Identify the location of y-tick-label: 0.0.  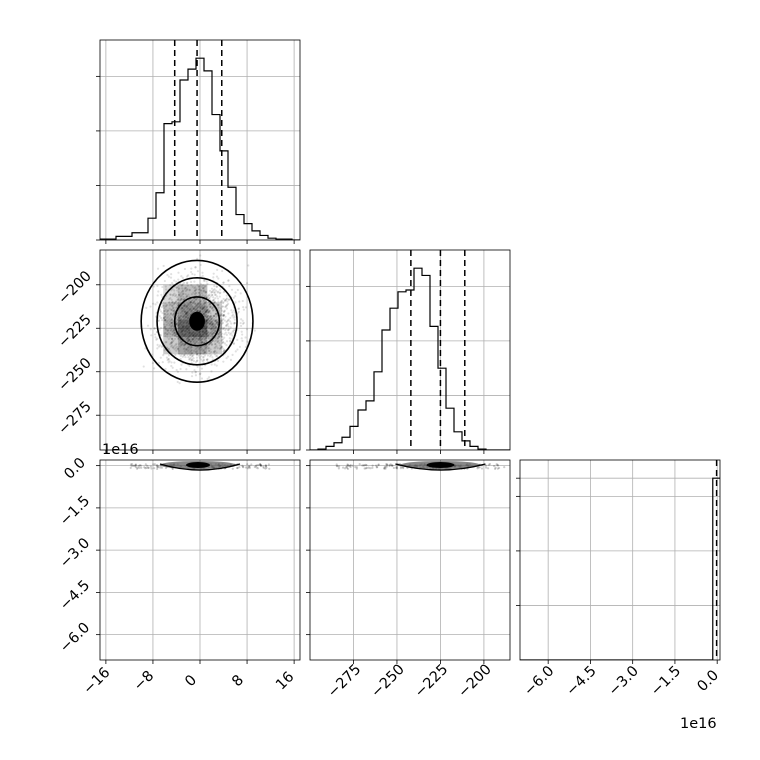
(75, 469).